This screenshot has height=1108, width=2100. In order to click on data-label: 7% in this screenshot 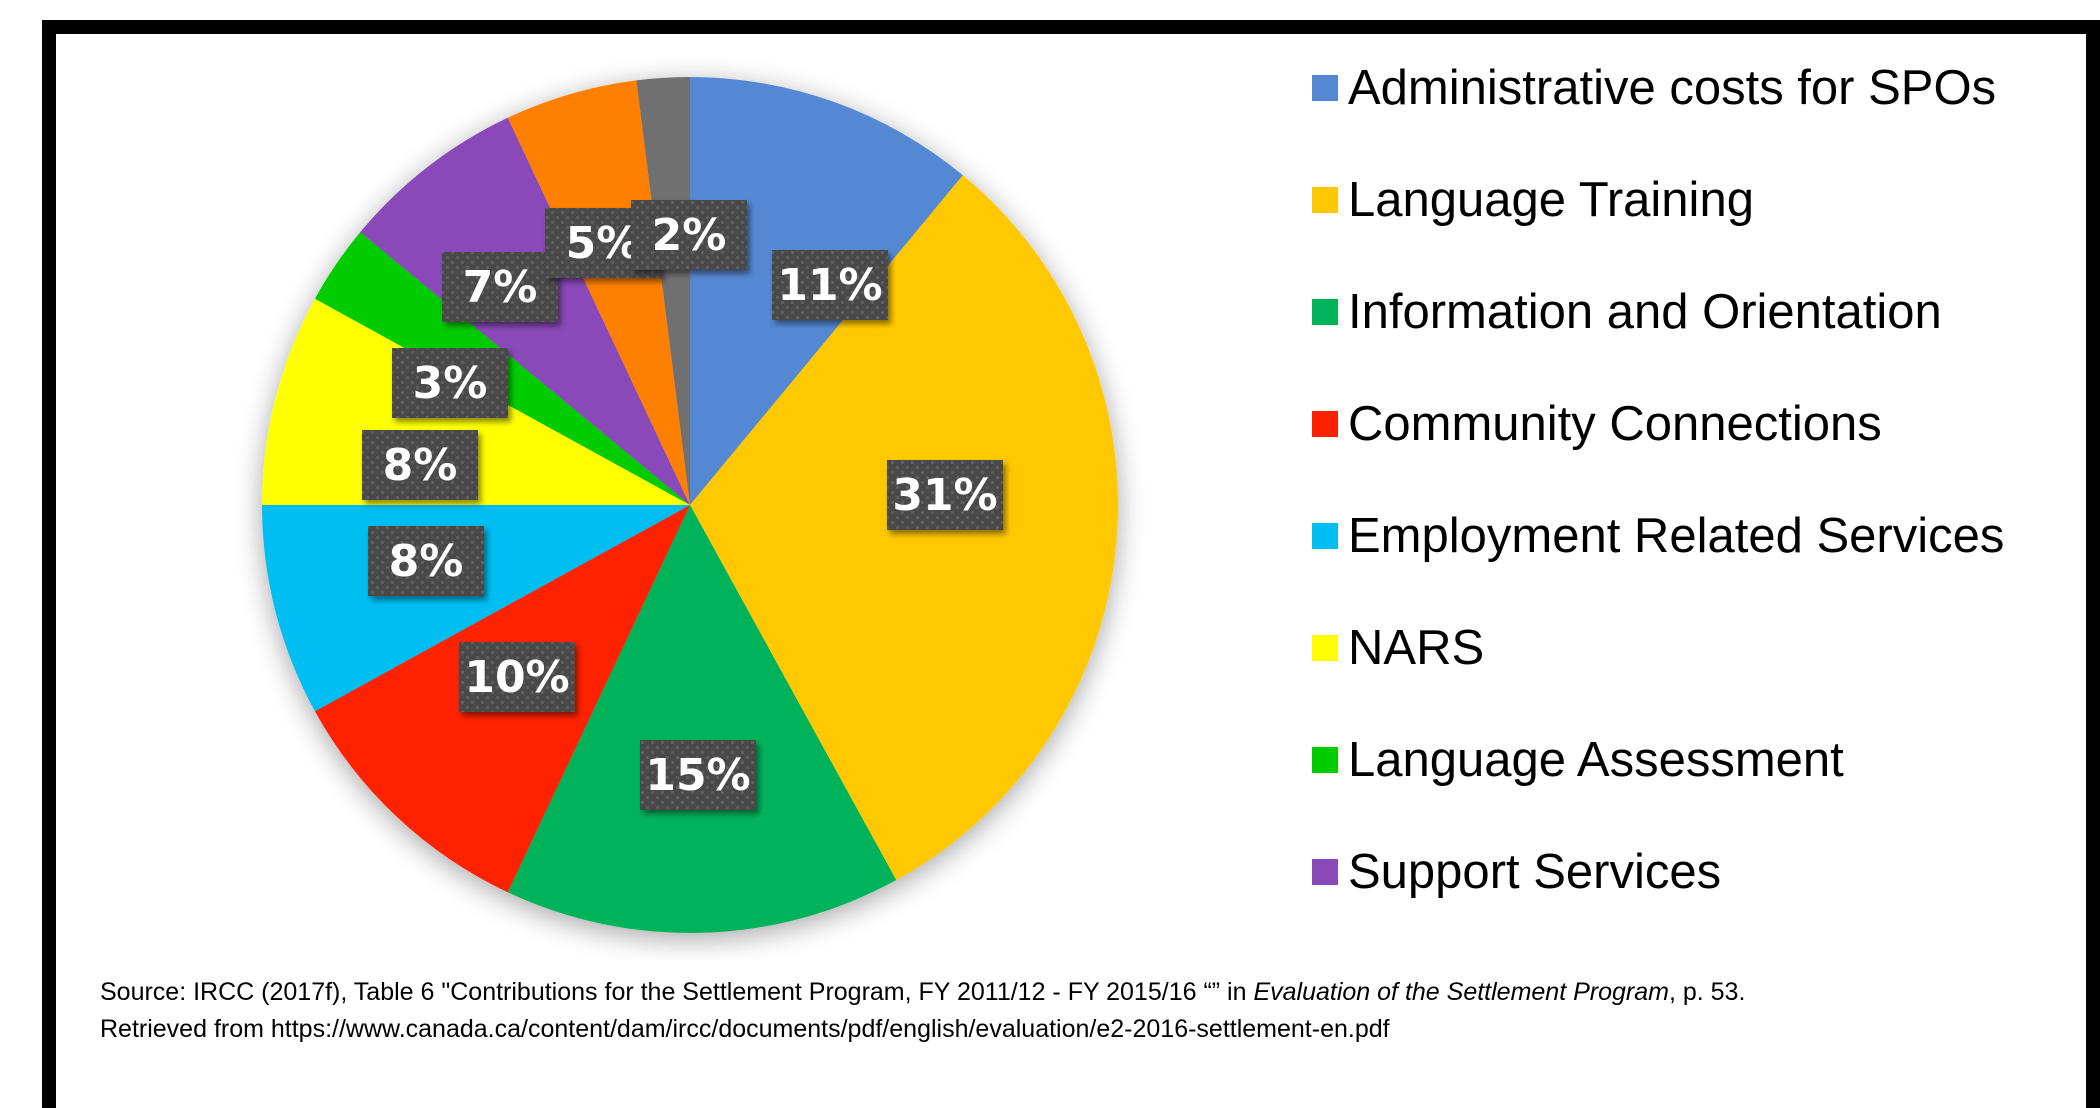, I will do `click(500, 287)`.